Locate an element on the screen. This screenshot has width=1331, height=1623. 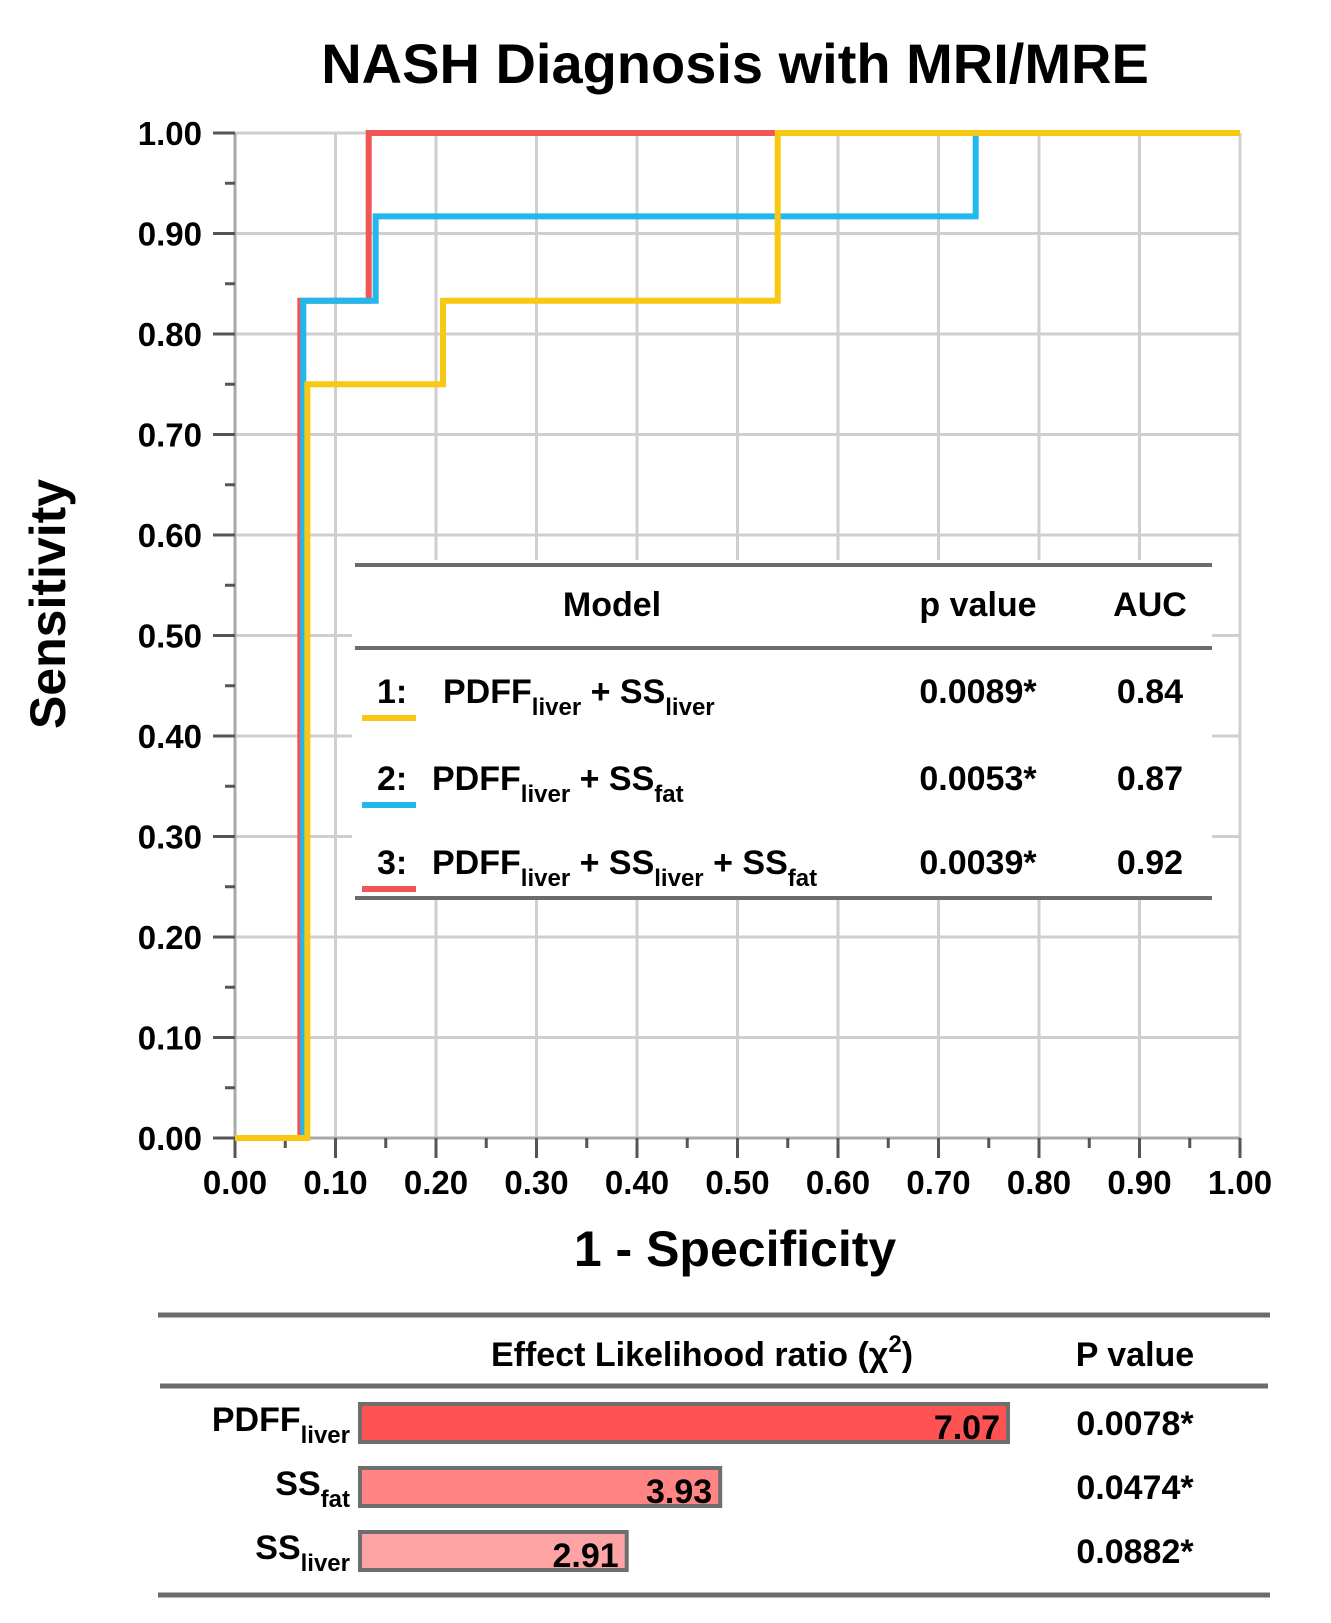
effect-p-value: 0.0474* is located at coordinates (1135, 1488).